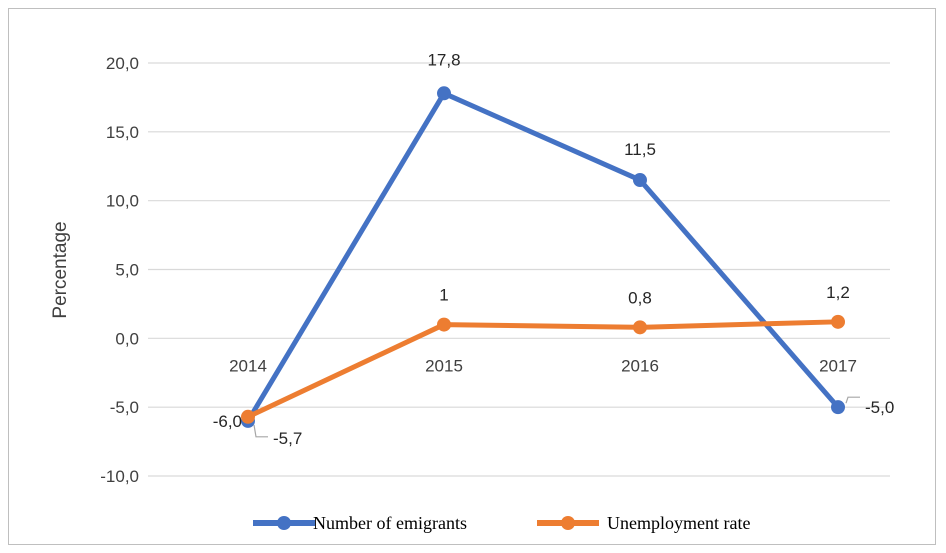 The width and height of the screenshot is (946, 553). I want to click on data-label: 1,2, so click(838, 292).